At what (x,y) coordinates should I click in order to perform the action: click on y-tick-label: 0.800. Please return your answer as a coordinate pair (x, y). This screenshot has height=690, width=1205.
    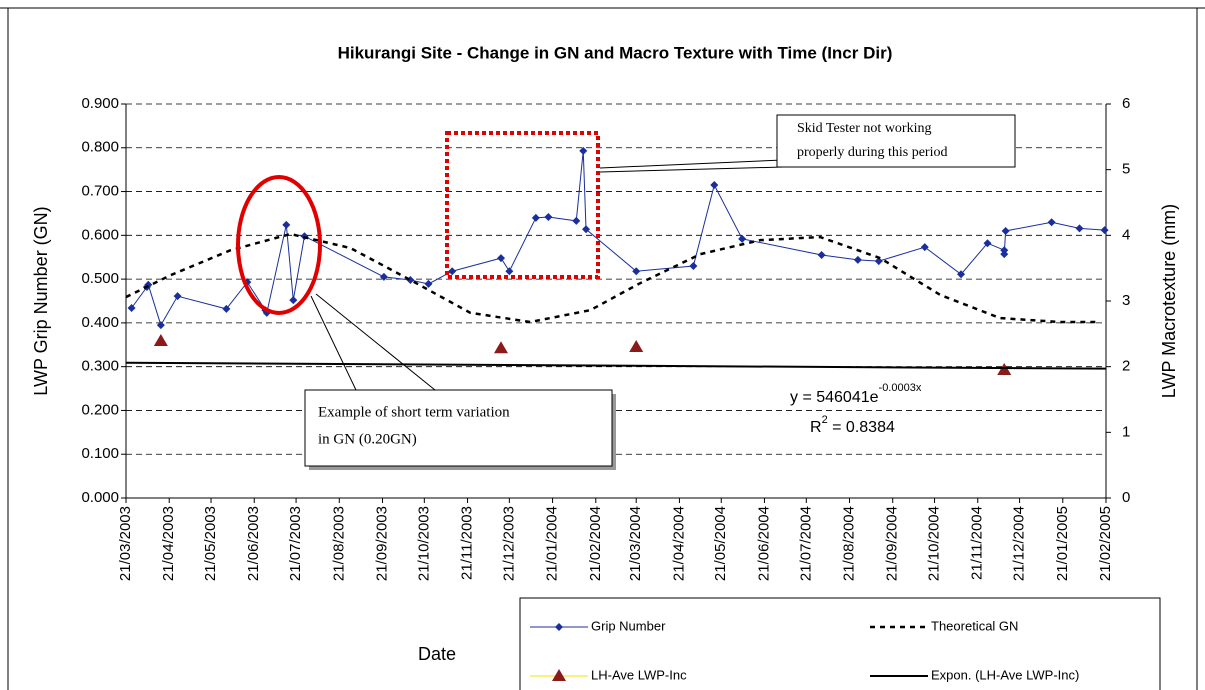
    Looking at the image, I should click on (100, 147).